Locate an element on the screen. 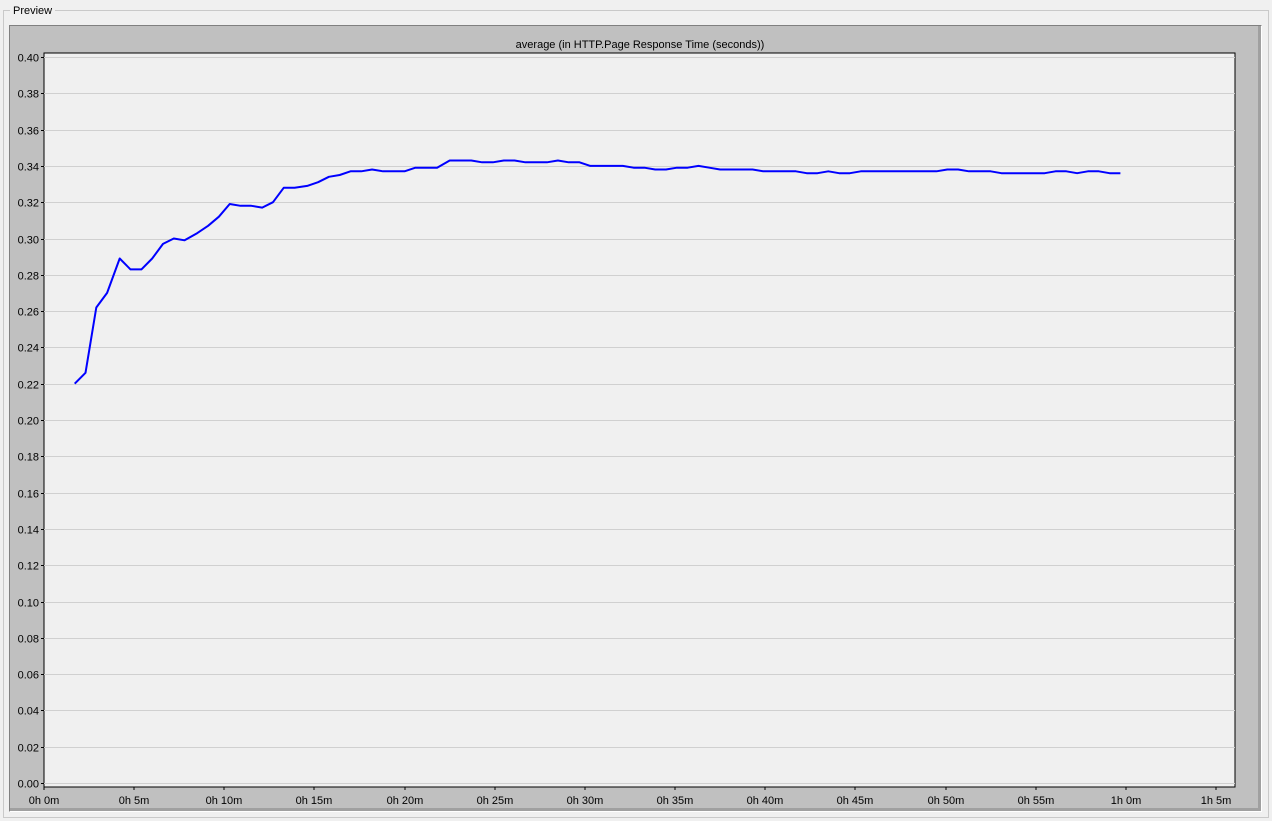  y-tick-label: 0.38 is located at coordinates (28, 95).